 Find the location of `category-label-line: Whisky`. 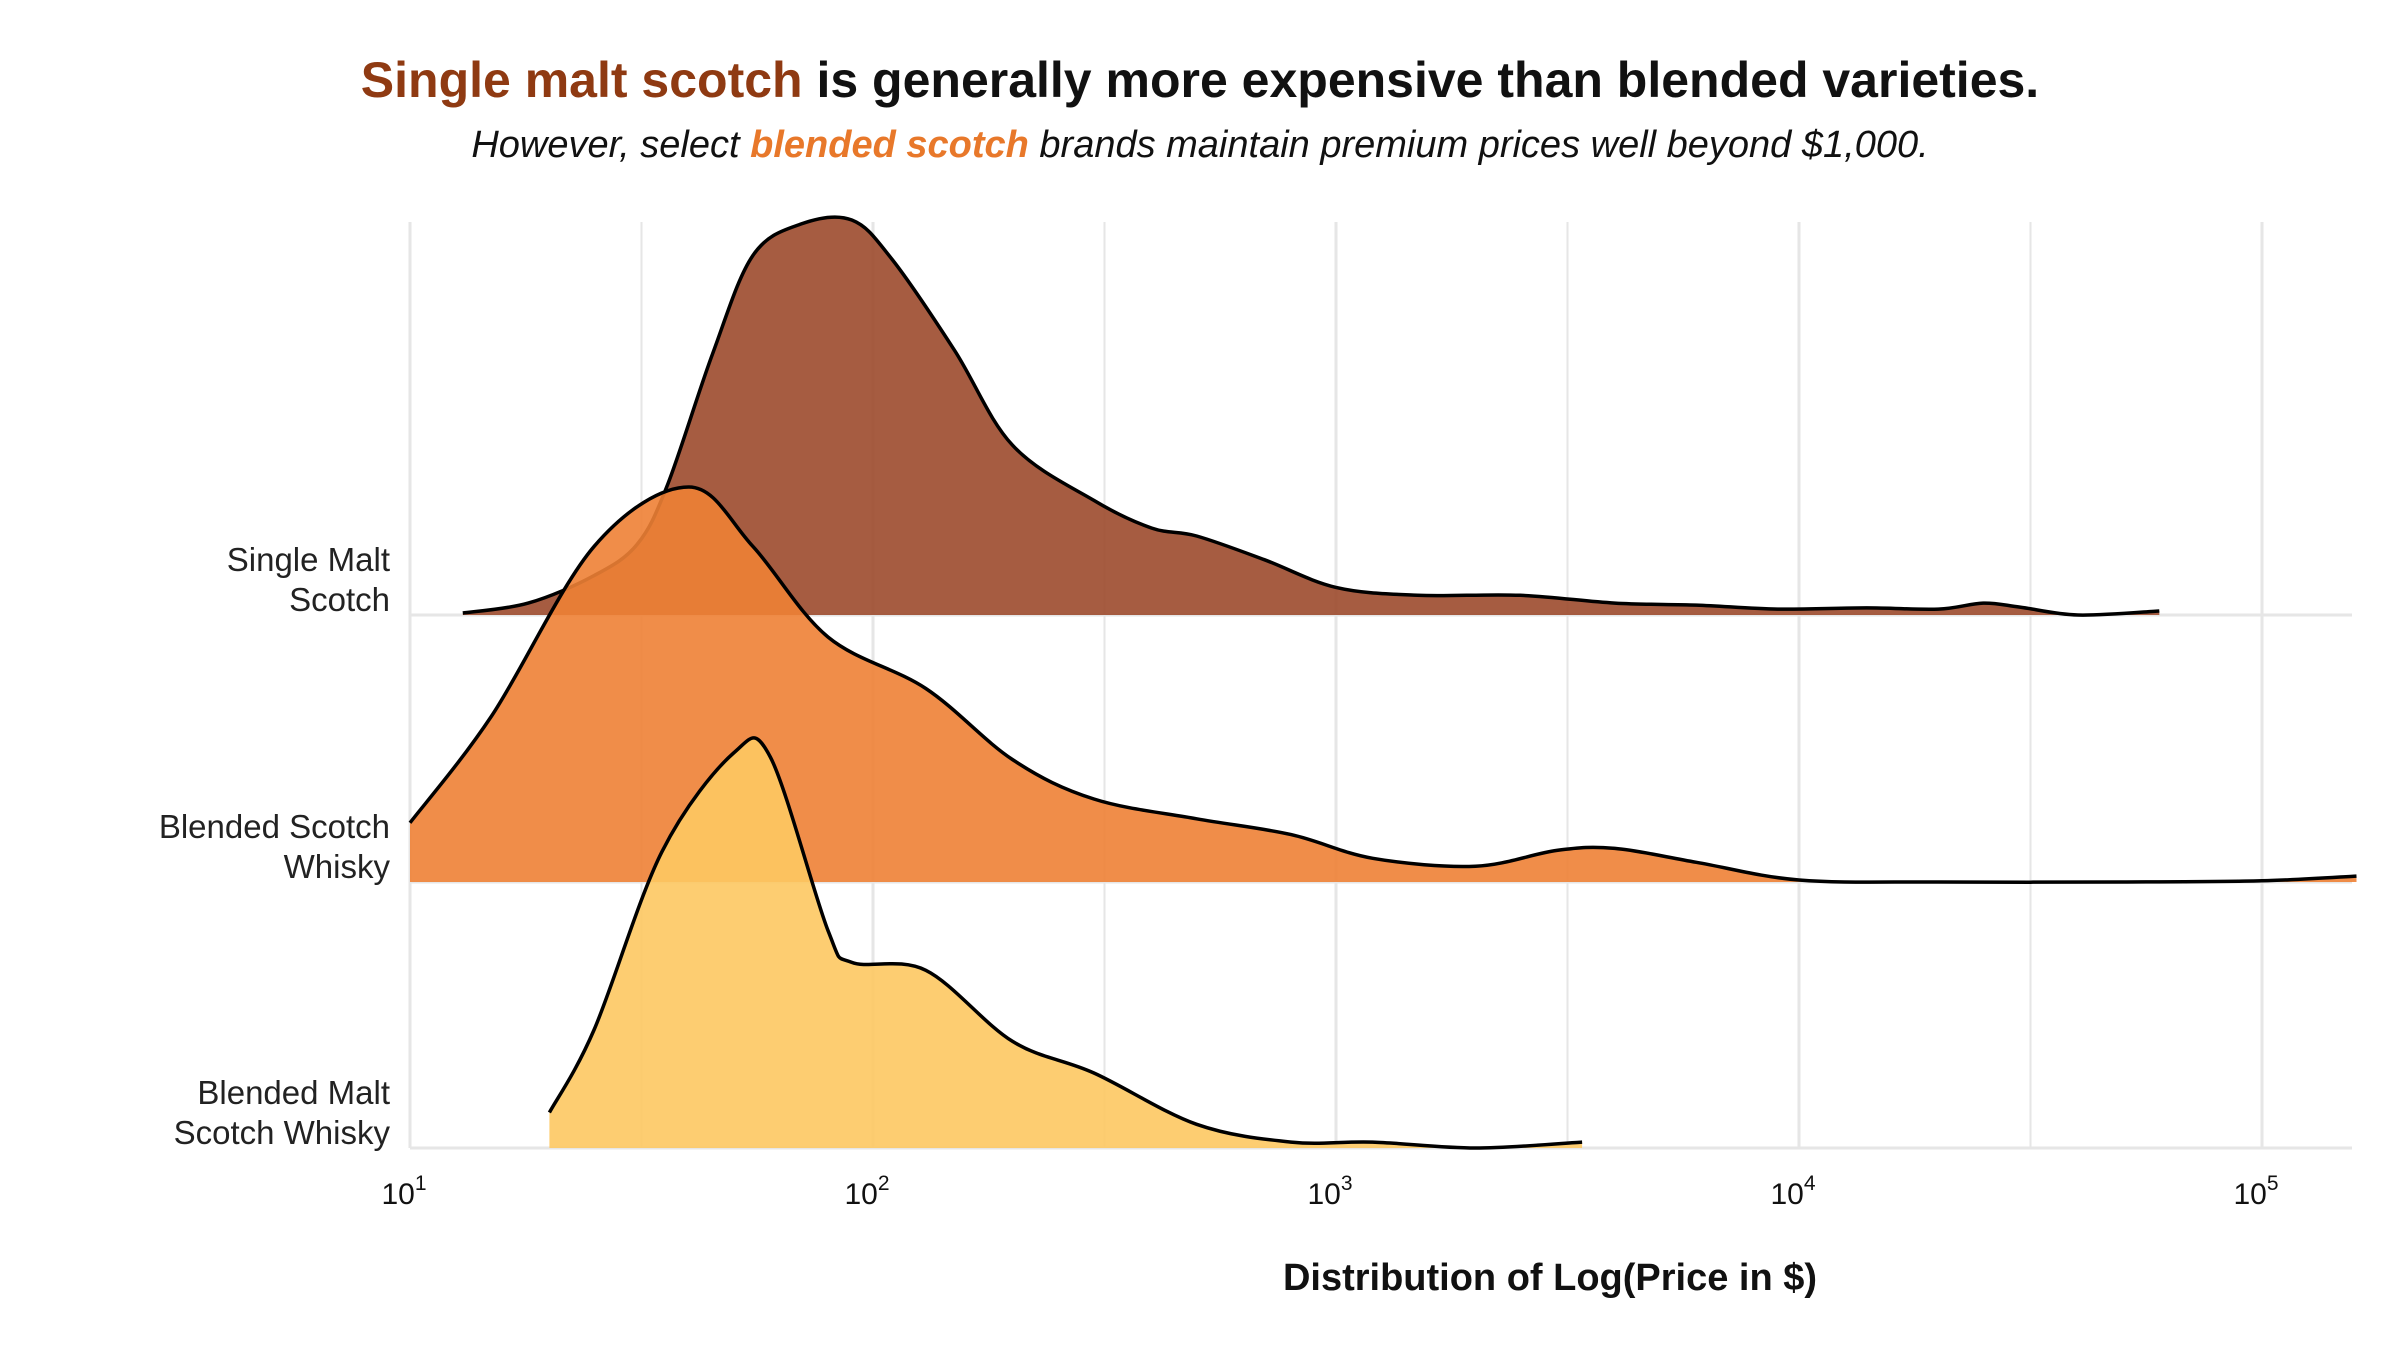

category-label-line: Whisky is located at coordinates (337, 866).